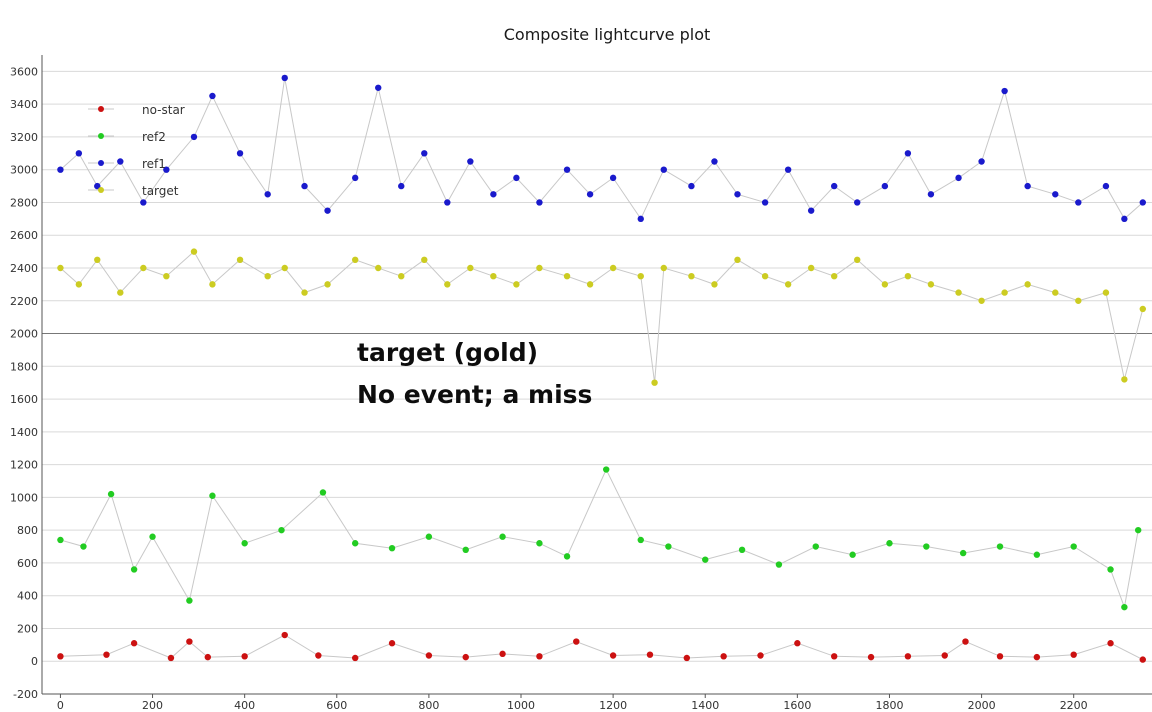  I want to click on x-tick-label: 600, so click(336, 705).